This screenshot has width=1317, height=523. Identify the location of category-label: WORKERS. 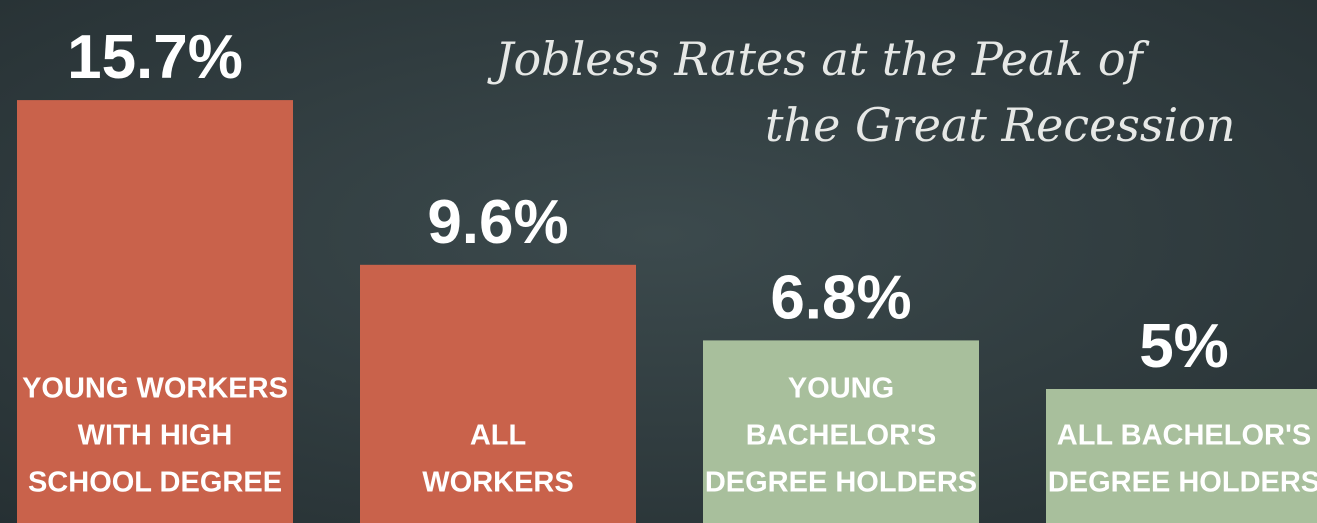
(497, 483).